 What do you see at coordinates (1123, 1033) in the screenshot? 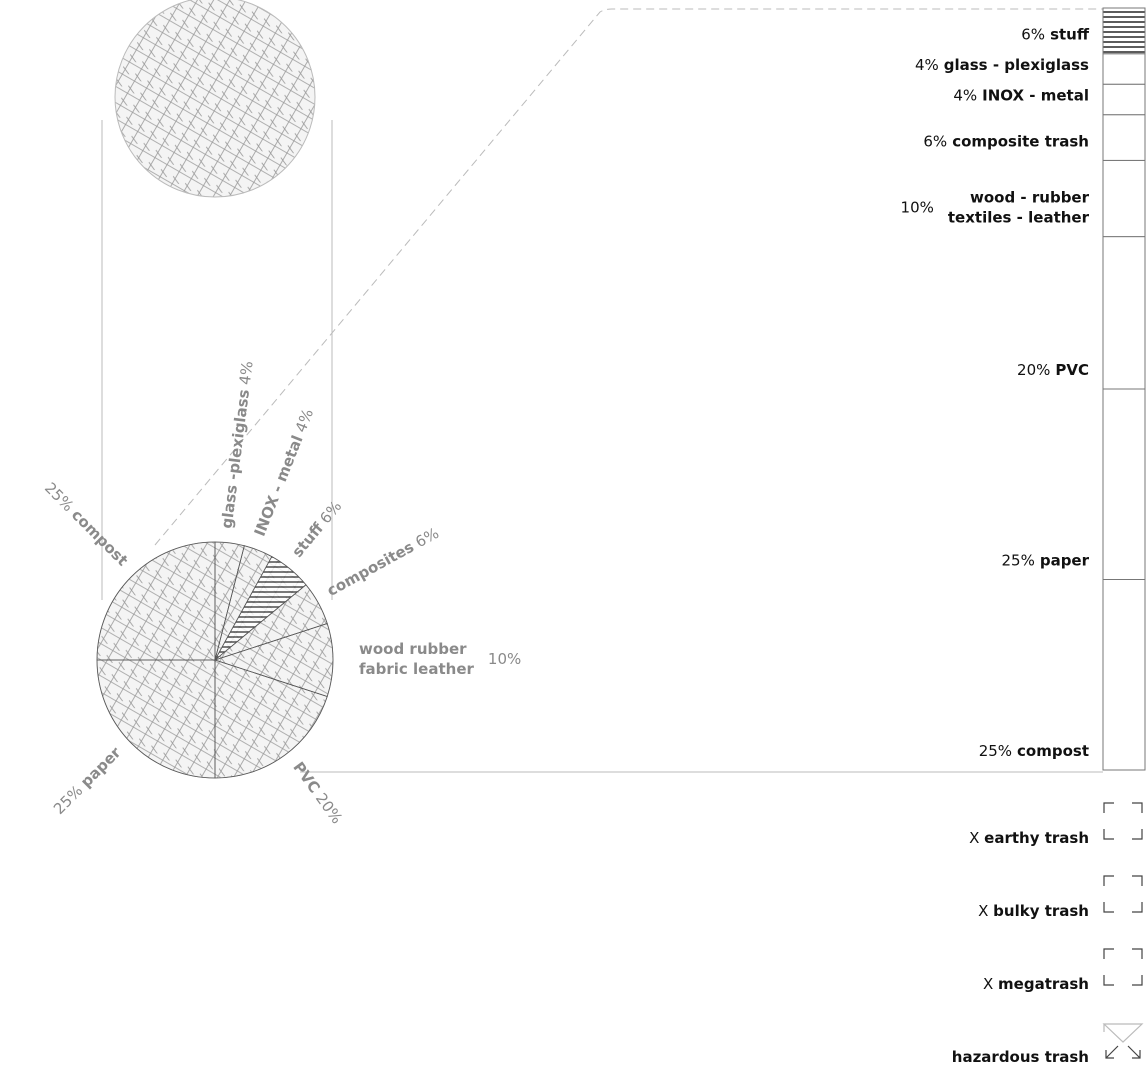
I see `hazard-top` at bounding box center [1123, 1033].